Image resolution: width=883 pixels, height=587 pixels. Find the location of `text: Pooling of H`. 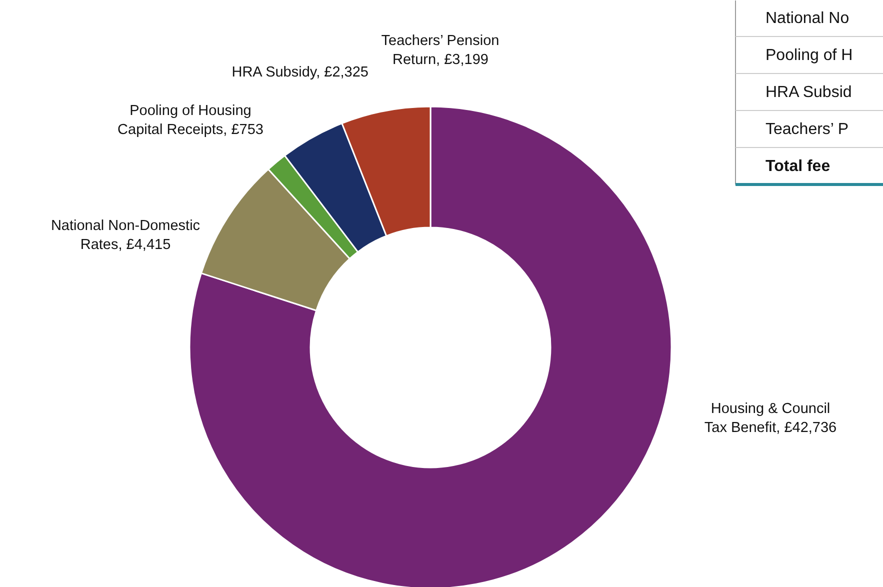

text: Pooling of H is located at coordinates (809, 55).